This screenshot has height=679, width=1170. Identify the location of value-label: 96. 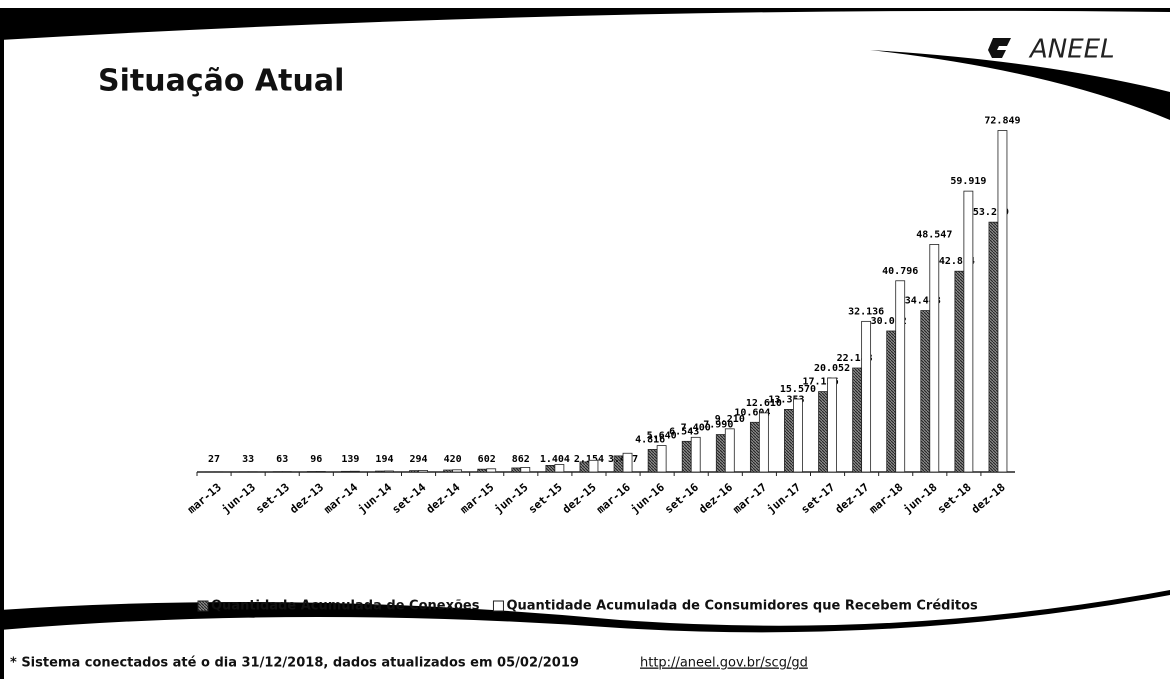
(316, 459).